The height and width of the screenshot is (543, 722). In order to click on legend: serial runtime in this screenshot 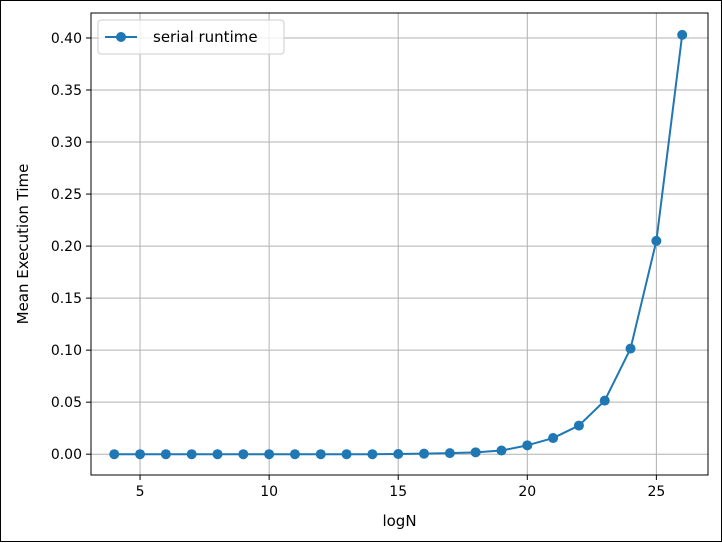, I will do `click(191, 37)`.